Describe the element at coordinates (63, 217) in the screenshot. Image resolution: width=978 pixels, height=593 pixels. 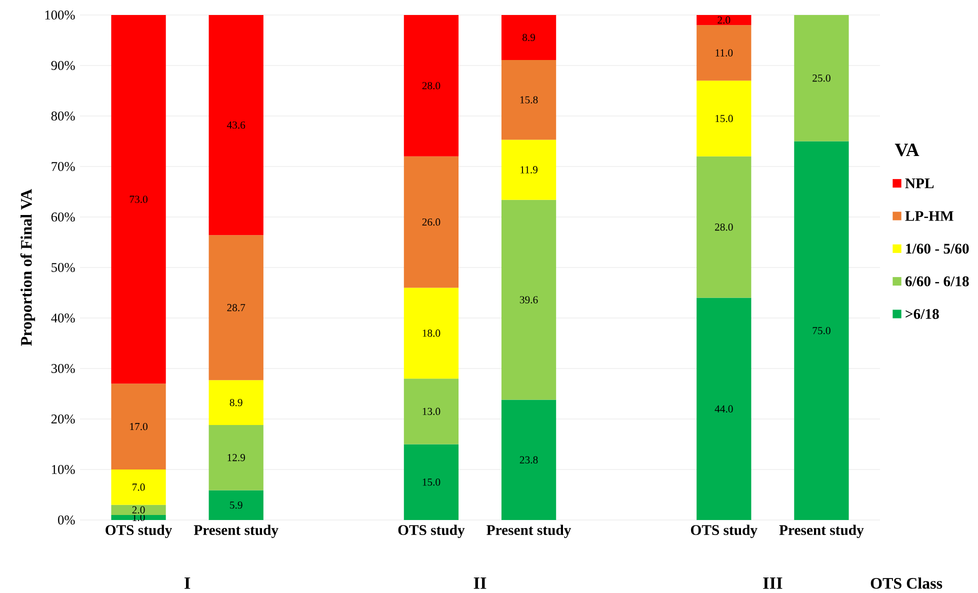
I see `y-tick-label: 60%` at that location.